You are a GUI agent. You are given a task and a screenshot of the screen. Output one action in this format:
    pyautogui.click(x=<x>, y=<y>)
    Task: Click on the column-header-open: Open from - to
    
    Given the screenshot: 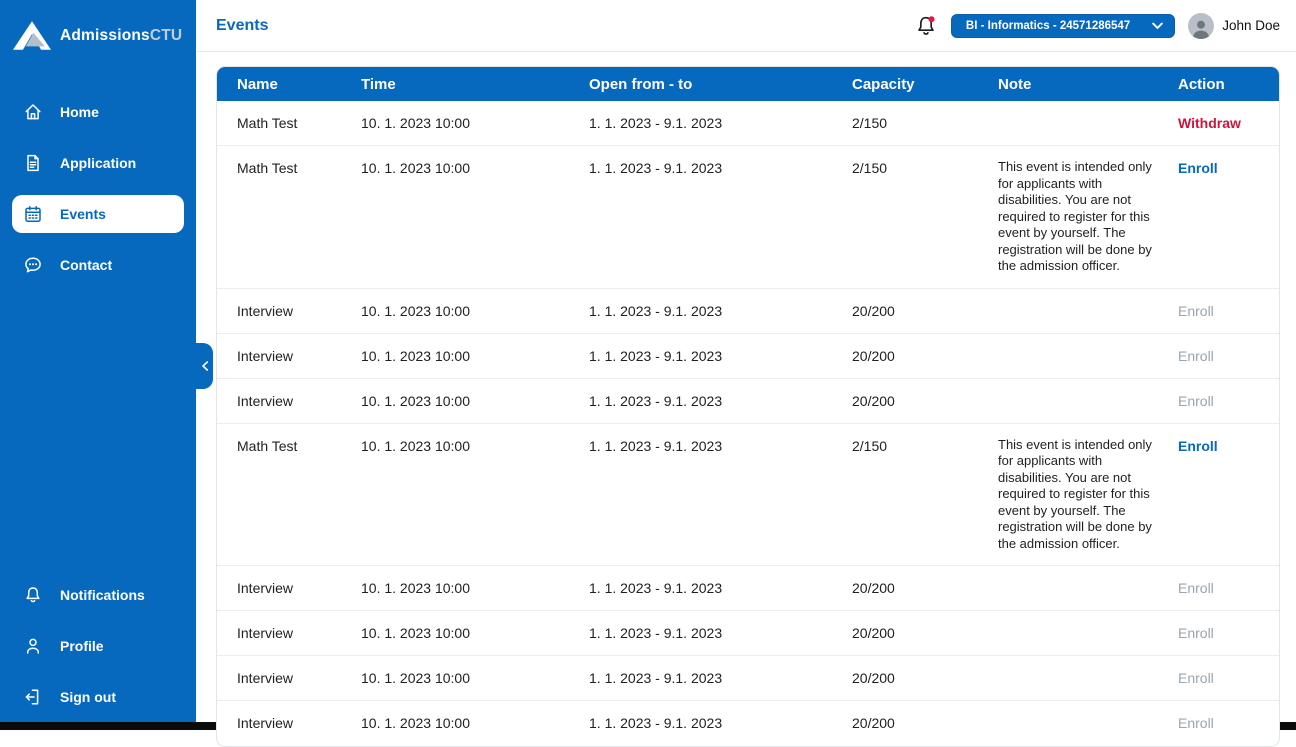 What is the action you would take?
    pyautogui.click(x=641, y=84)
    